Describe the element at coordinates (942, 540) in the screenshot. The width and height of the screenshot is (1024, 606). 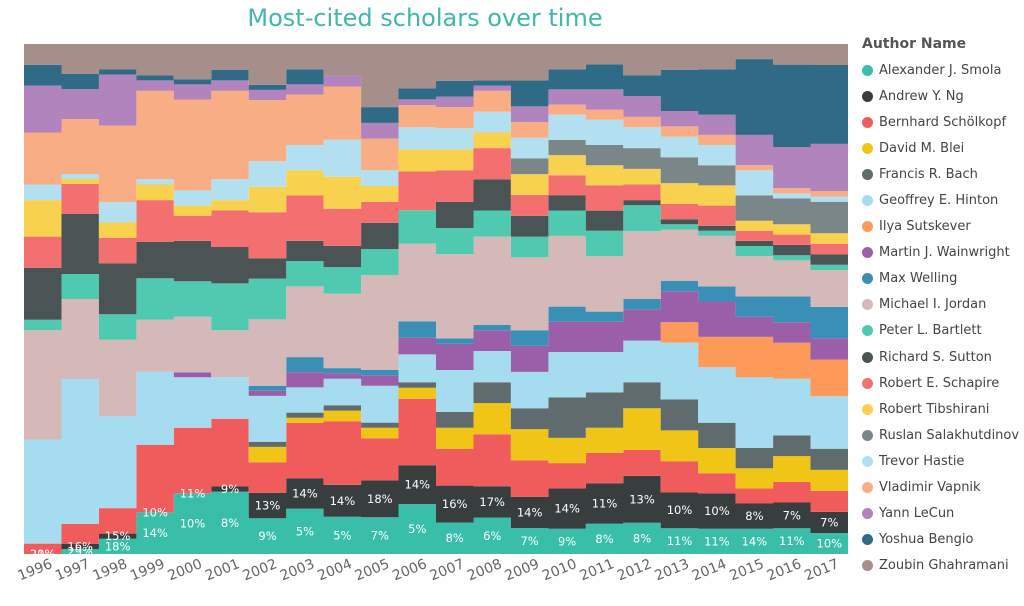
I see `legend-item-yoshua-bengio: Yoshua Bengio` at that location.